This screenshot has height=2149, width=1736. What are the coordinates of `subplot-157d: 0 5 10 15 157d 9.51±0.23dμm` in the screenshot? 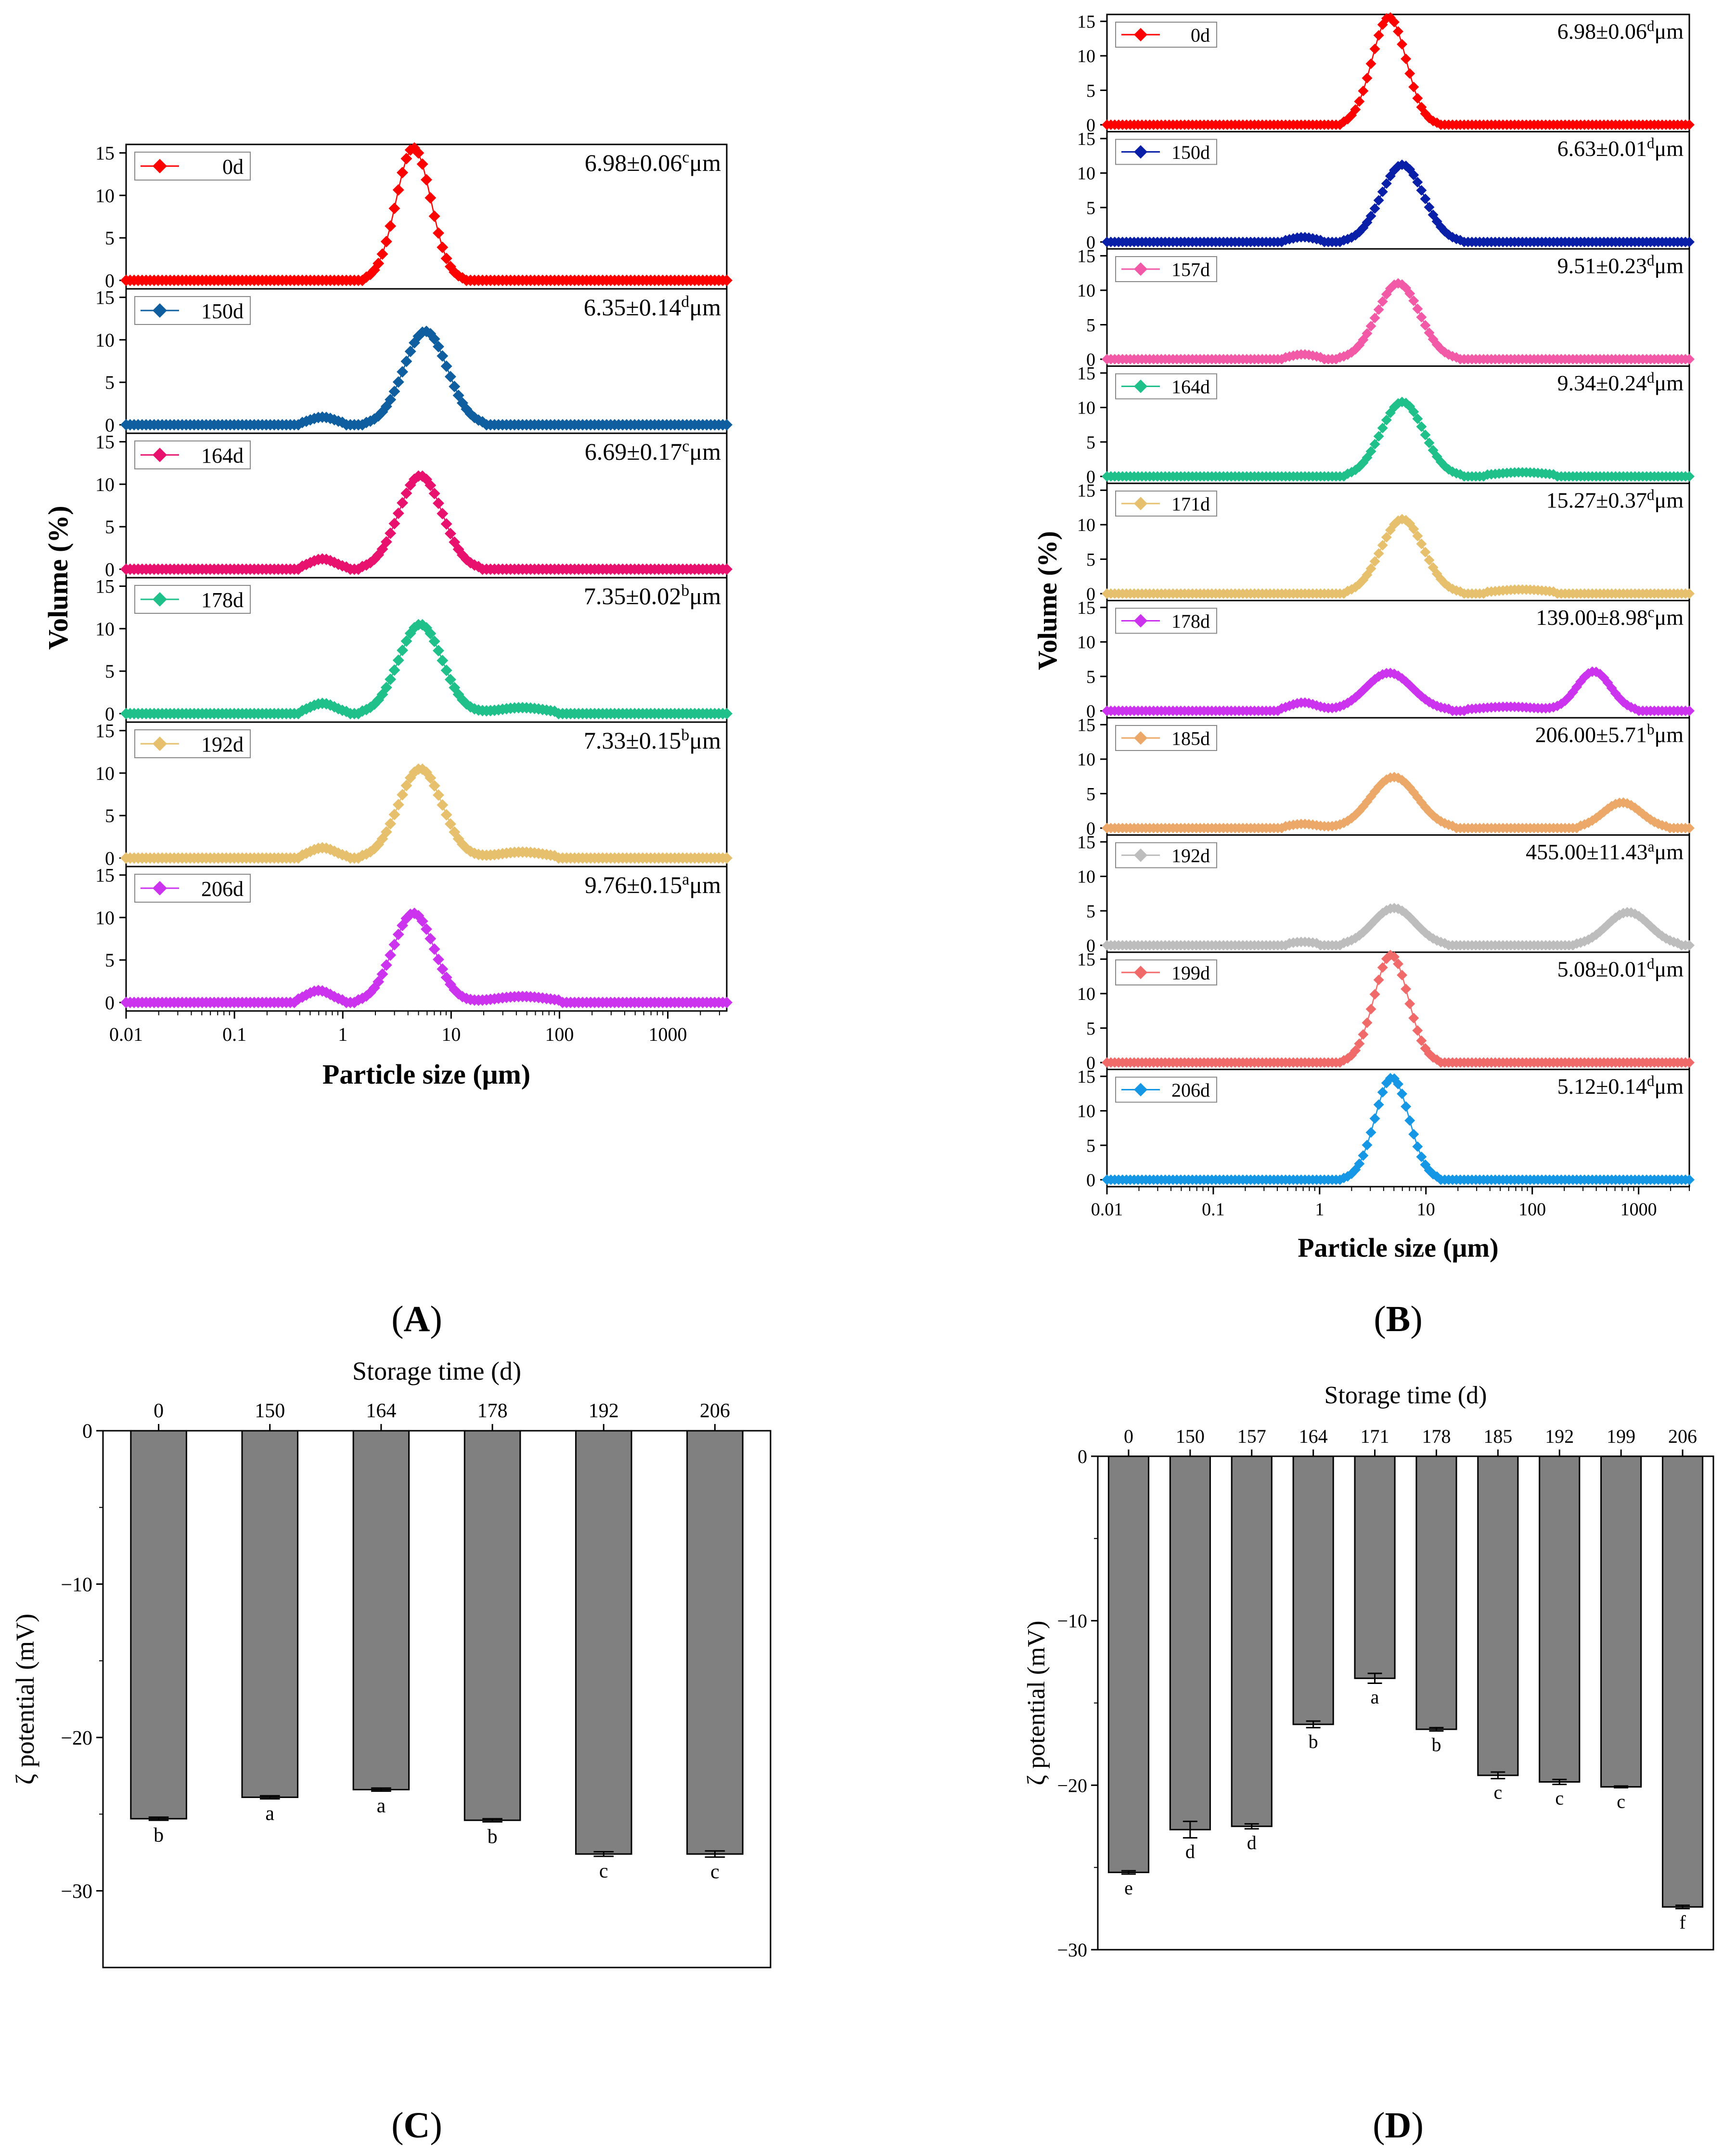 It's located at (1386, 308).